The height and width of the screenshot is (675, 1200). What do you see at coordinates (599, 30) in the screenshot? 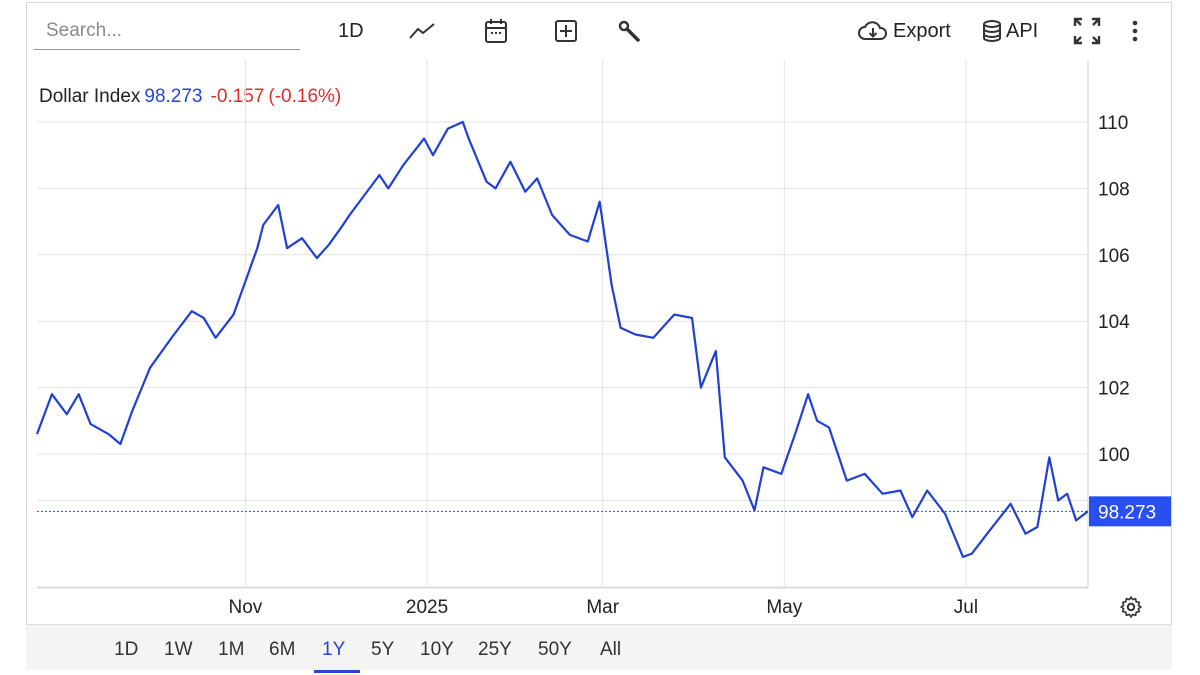
I see `toolbar: 1D Export API` at bounding box center [599, 30].